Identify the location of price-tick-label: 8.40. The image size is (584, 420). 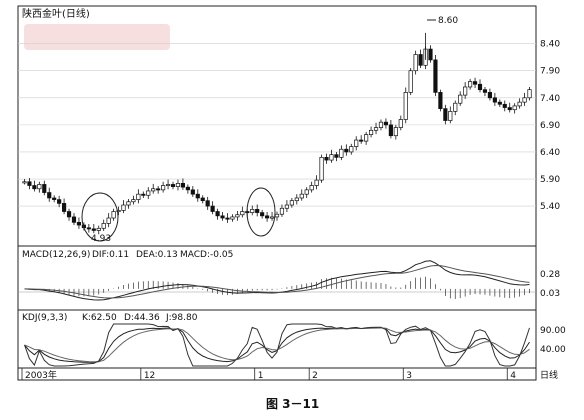
(550, 45).